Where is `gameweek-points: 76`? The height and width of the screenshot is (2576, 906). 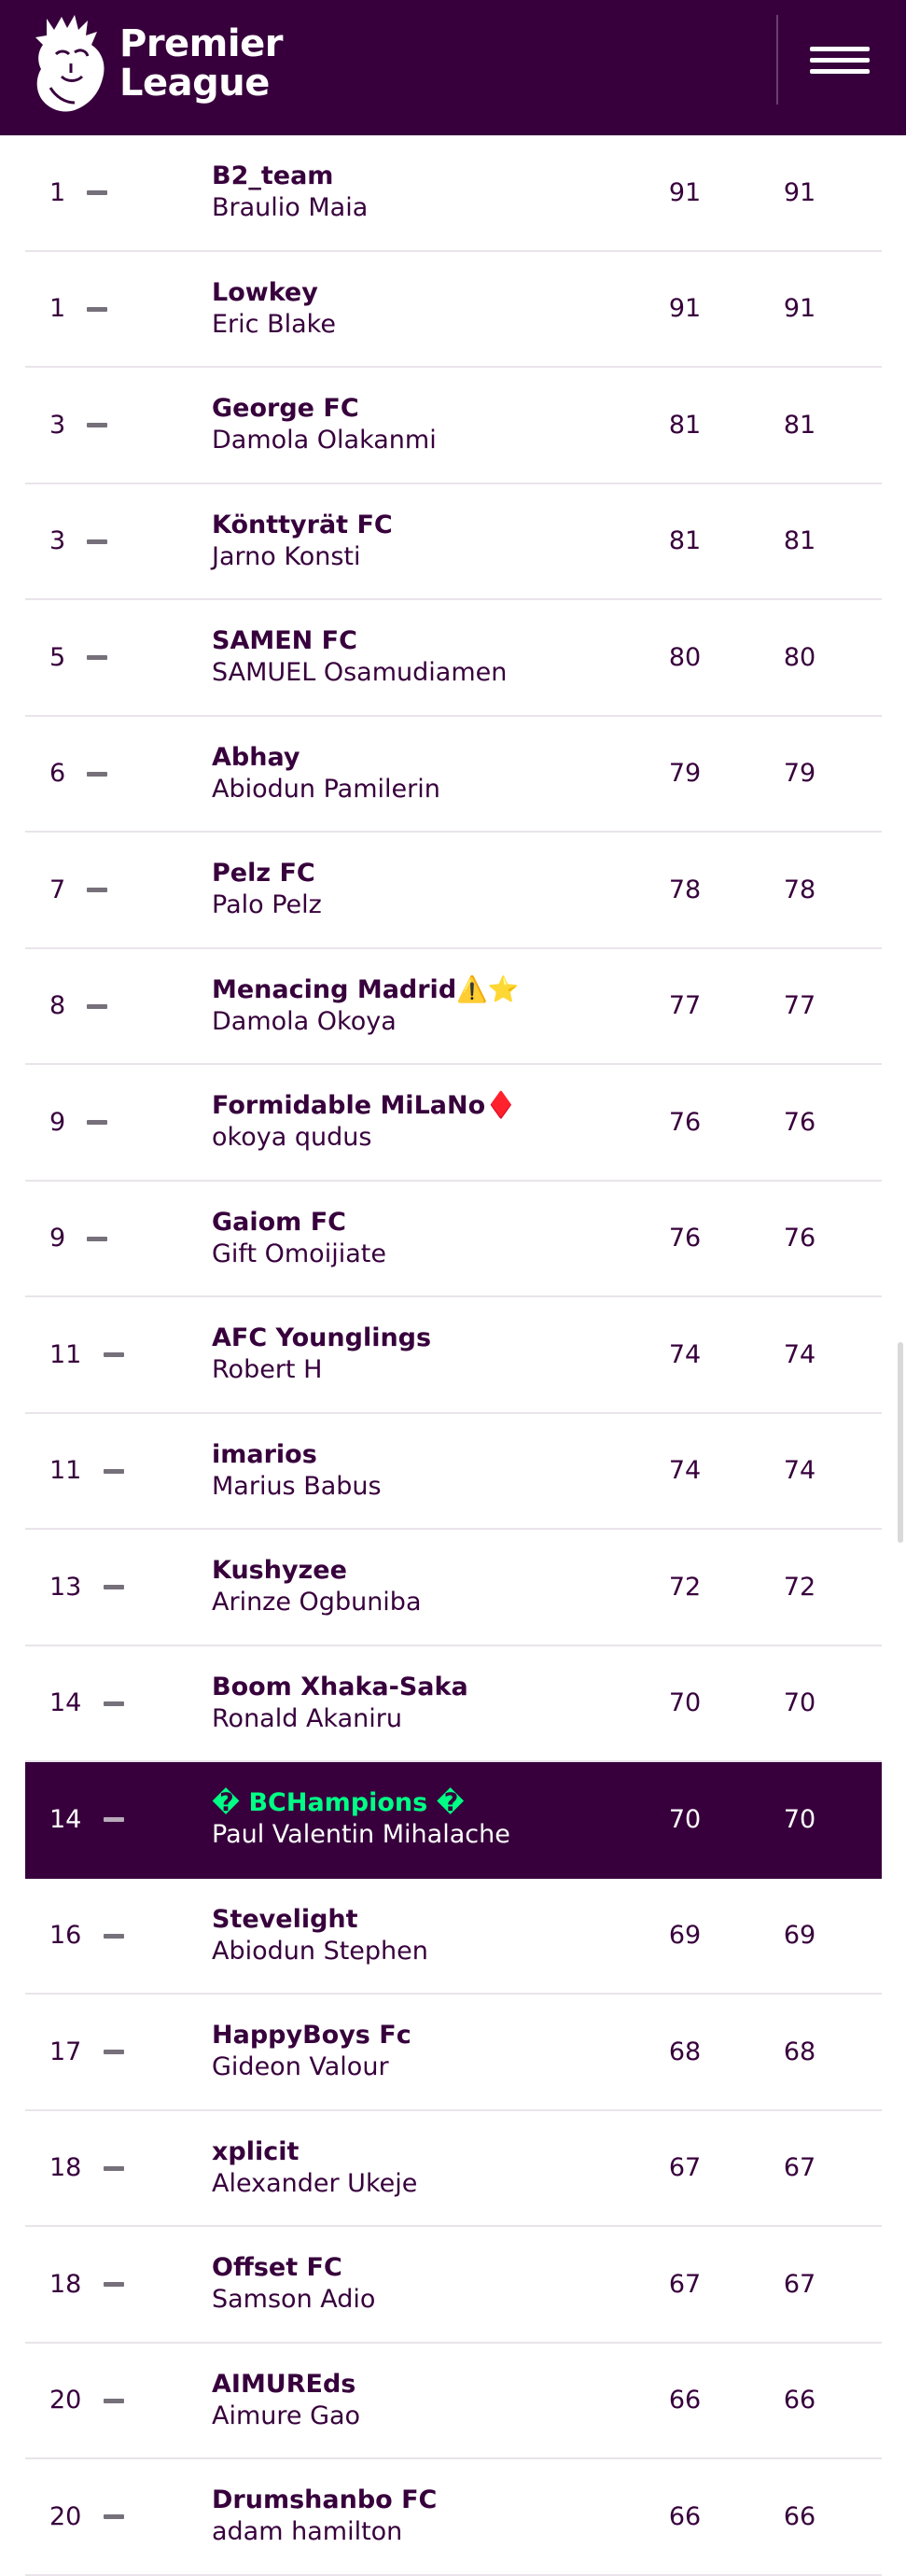 gameweek-points: 76 is located at coordinates (685, 1122).